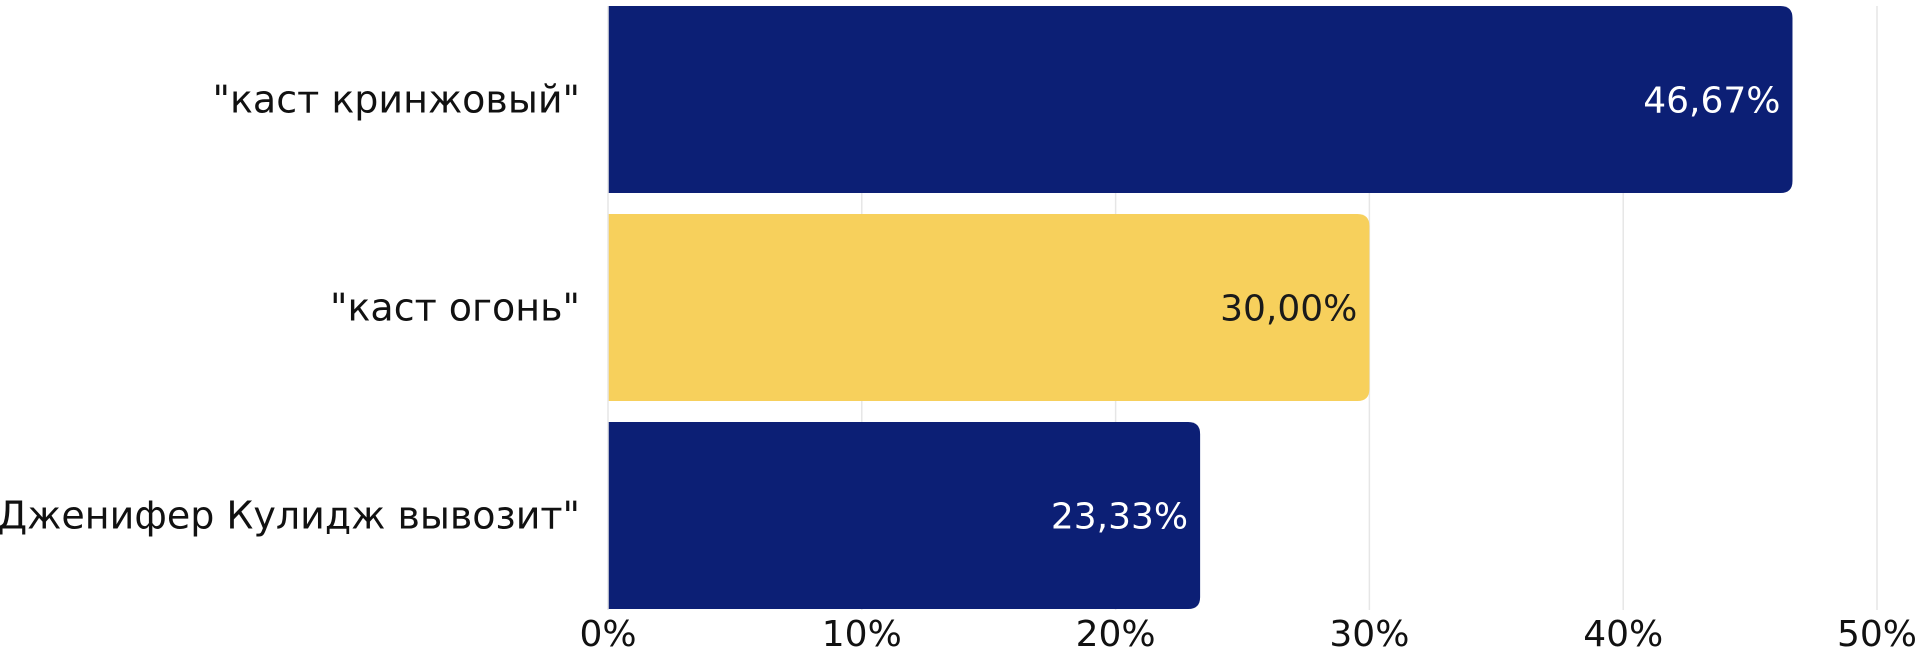 Image resolution: width=1920 pixels, height=663 pixels. Describe the element at coordinates (1116, 634) in the screenshot. I see `x-tick-label: 20%` at that location.